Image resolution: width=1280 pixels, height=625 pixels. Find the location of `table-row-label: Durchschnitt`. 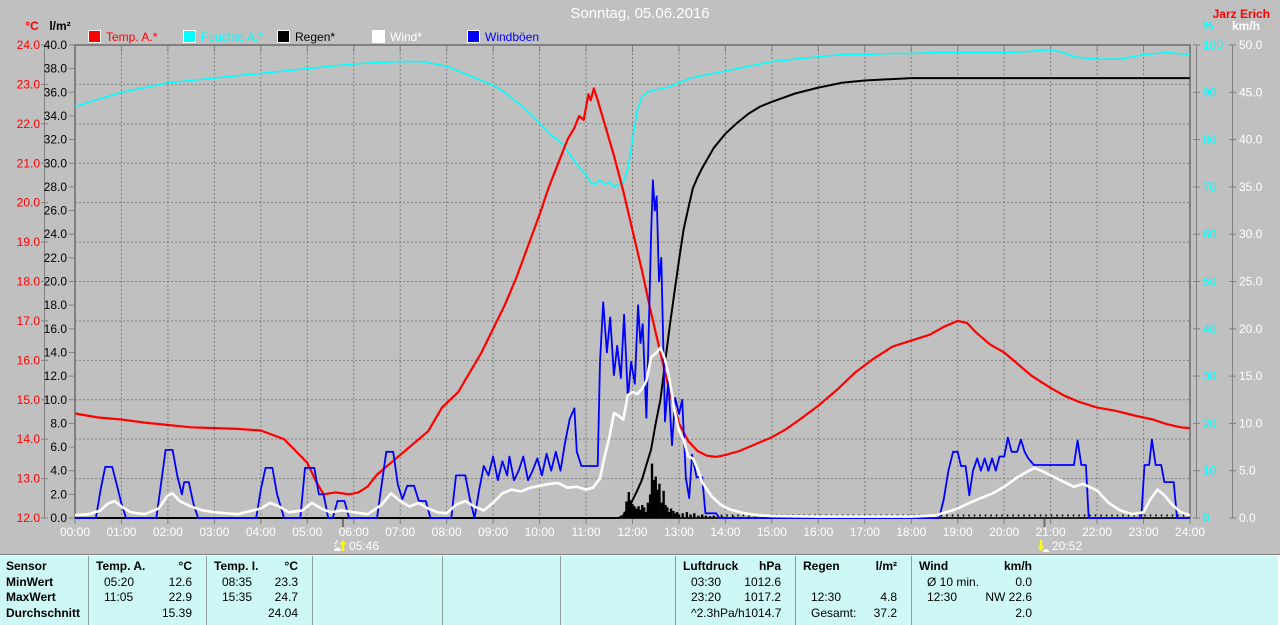

table-row-label: Durchschnitt is located at coordinates (43, 612).